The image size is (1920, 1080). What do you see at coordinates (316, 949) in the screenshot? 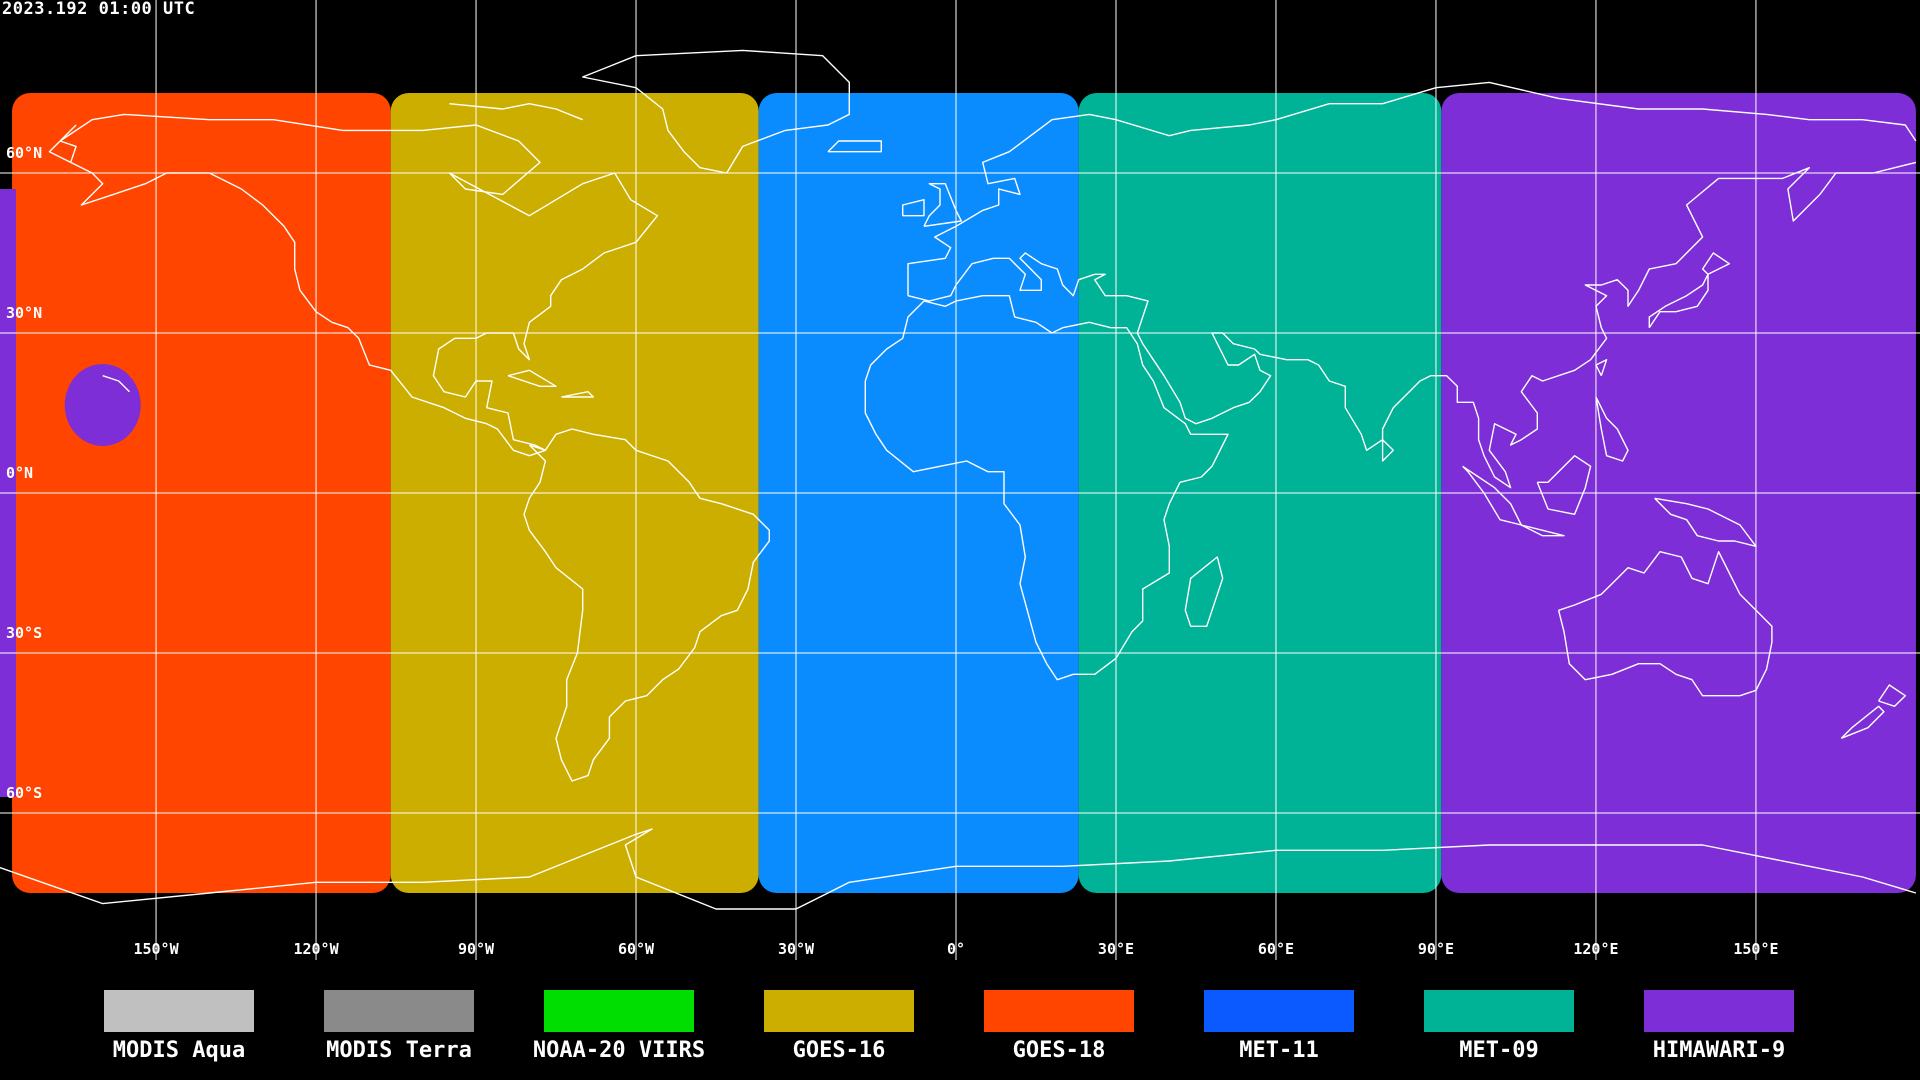
I see `longitude-label: 120°W` at bounding box center [316, 949].